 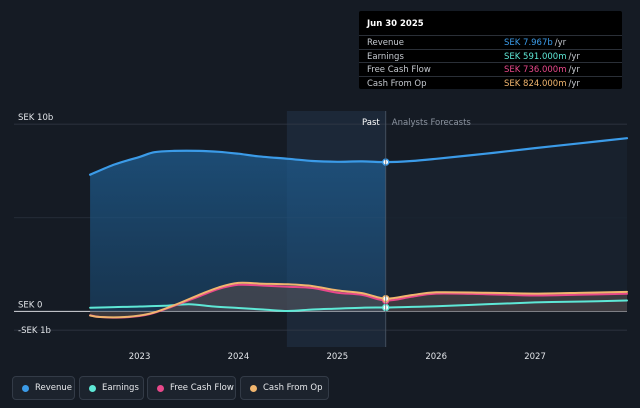 I want to click on legend-item-free-cash-flow: Free Cash Flow, so click(x=191, y=388).